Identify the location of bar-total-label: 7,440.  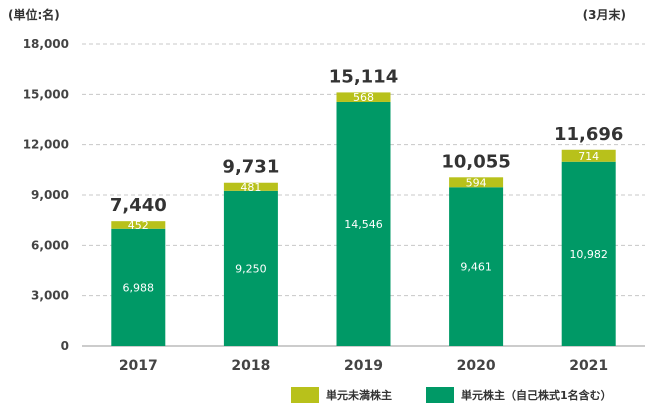
(138, 205).